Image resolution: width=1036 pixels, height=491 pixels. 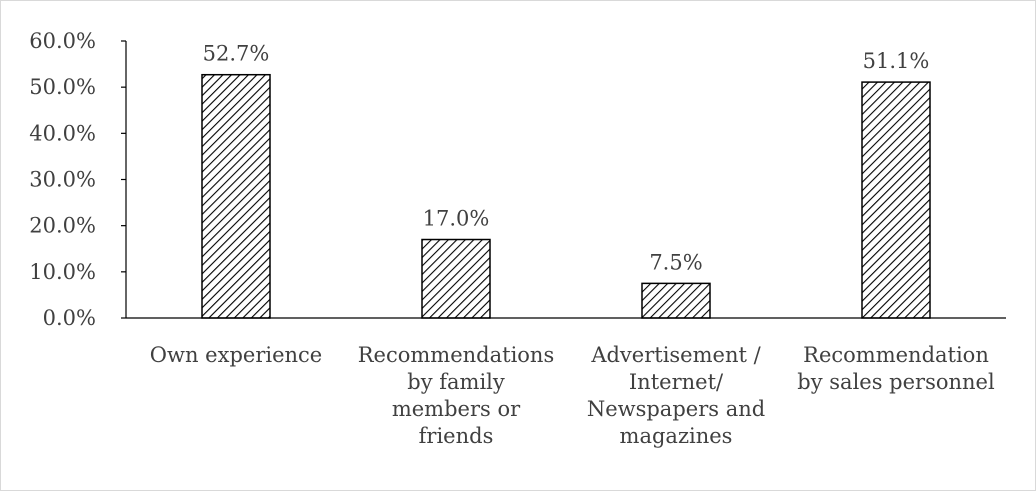 I want to click on x-tick-label-line: by family, so click(x=456, y=382).